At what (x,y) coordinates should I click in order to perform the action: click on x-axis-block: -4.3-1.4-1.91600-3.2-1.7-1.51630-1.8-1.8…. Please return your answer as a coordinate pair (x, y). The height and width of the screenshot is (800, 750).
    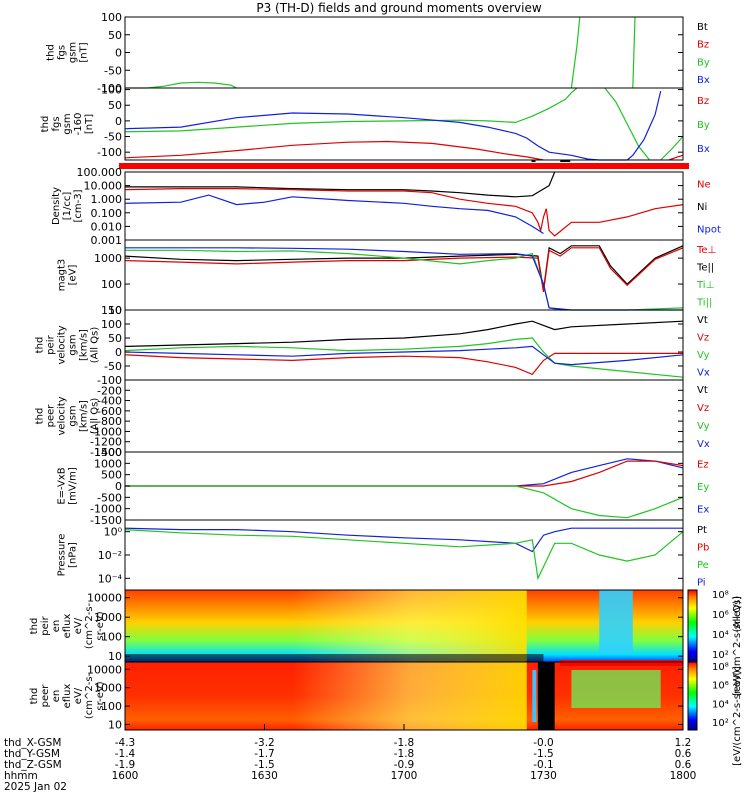
    Looking at the image, I should click on (350, 758).